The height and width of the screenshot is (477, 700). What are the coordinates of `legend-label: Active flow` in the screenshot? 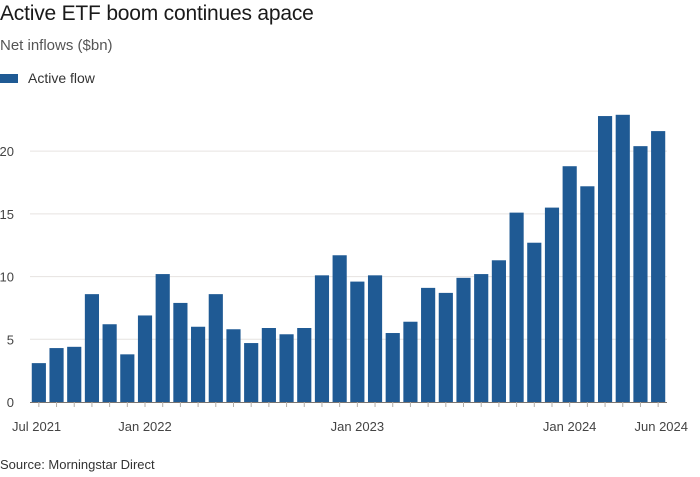 It's located at (61, 78).